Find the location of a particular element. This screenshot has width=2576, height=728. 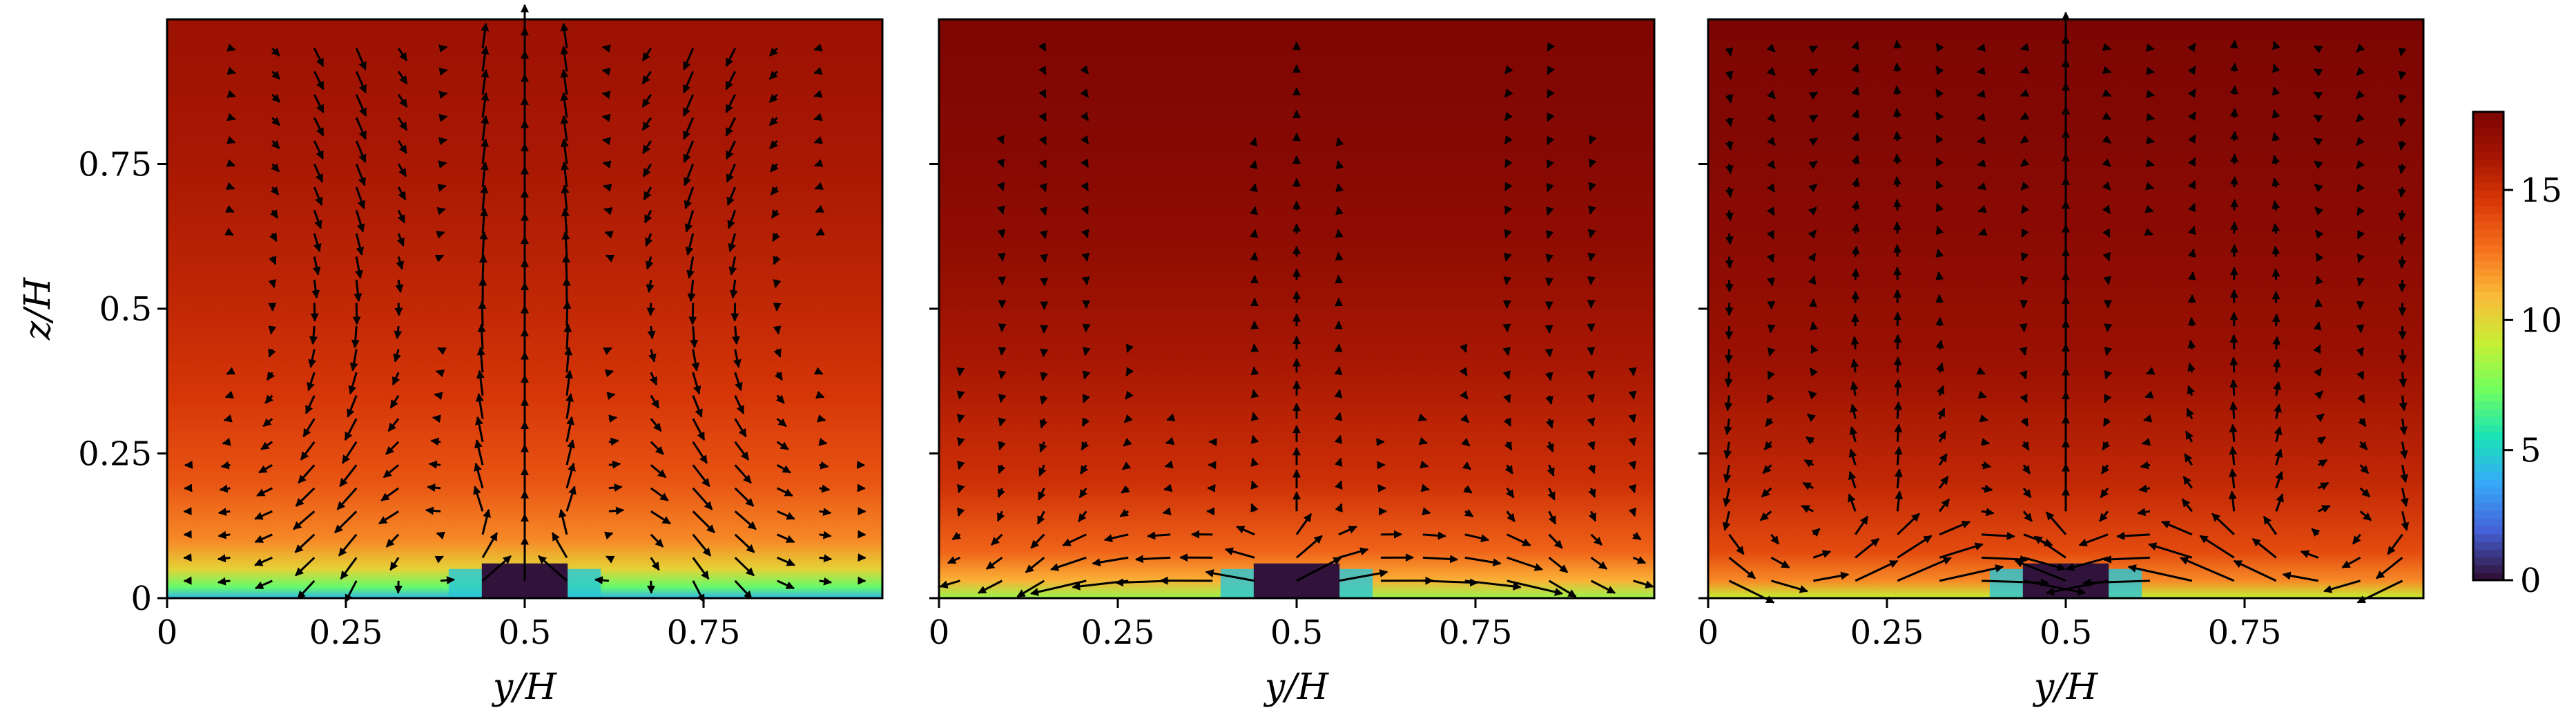

colorbar-frame is located at coordinates (2489, 346).